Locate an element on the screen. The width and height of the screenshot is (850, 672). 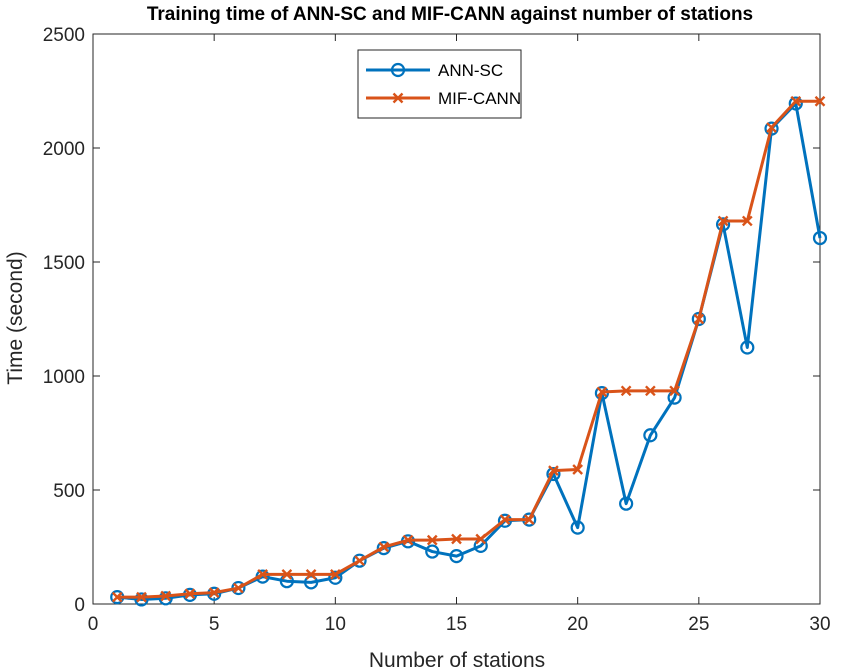
legend: ANN-SC MIF-CANN is located at coordinates (439, 84).